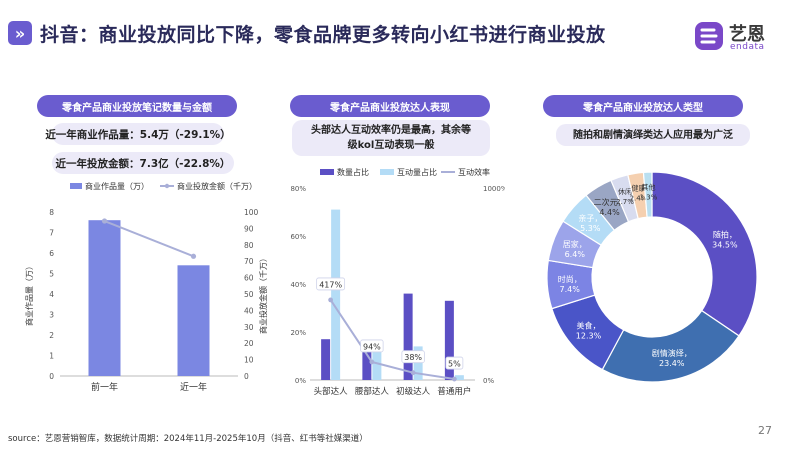  Describe the element at coordinates (167, 186) in the screenshot. I see `legend-marker-spend` at that location.